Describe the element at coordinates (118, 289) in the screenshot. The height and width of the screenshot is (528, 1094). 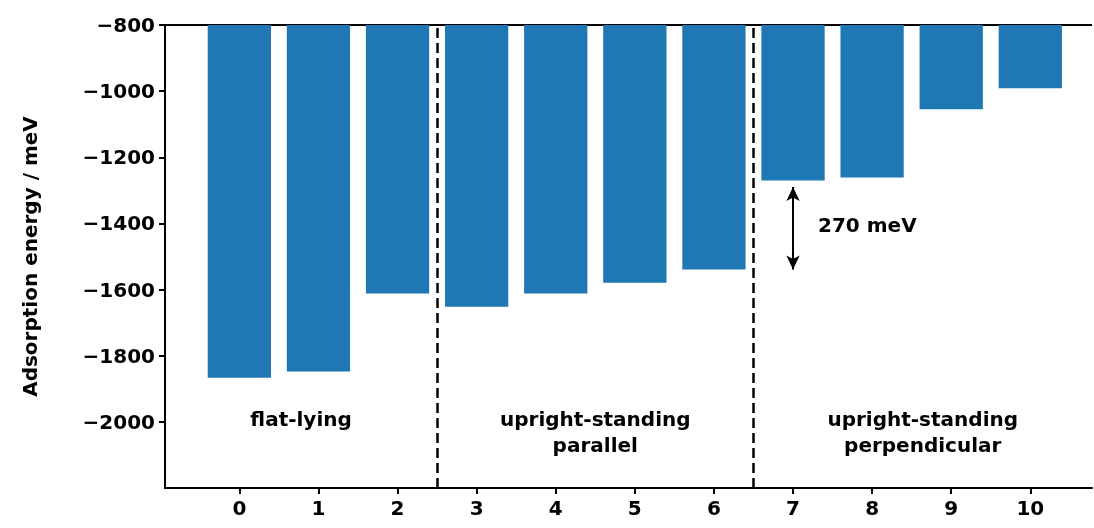
I see `y-tick-label: −1600` at that location.